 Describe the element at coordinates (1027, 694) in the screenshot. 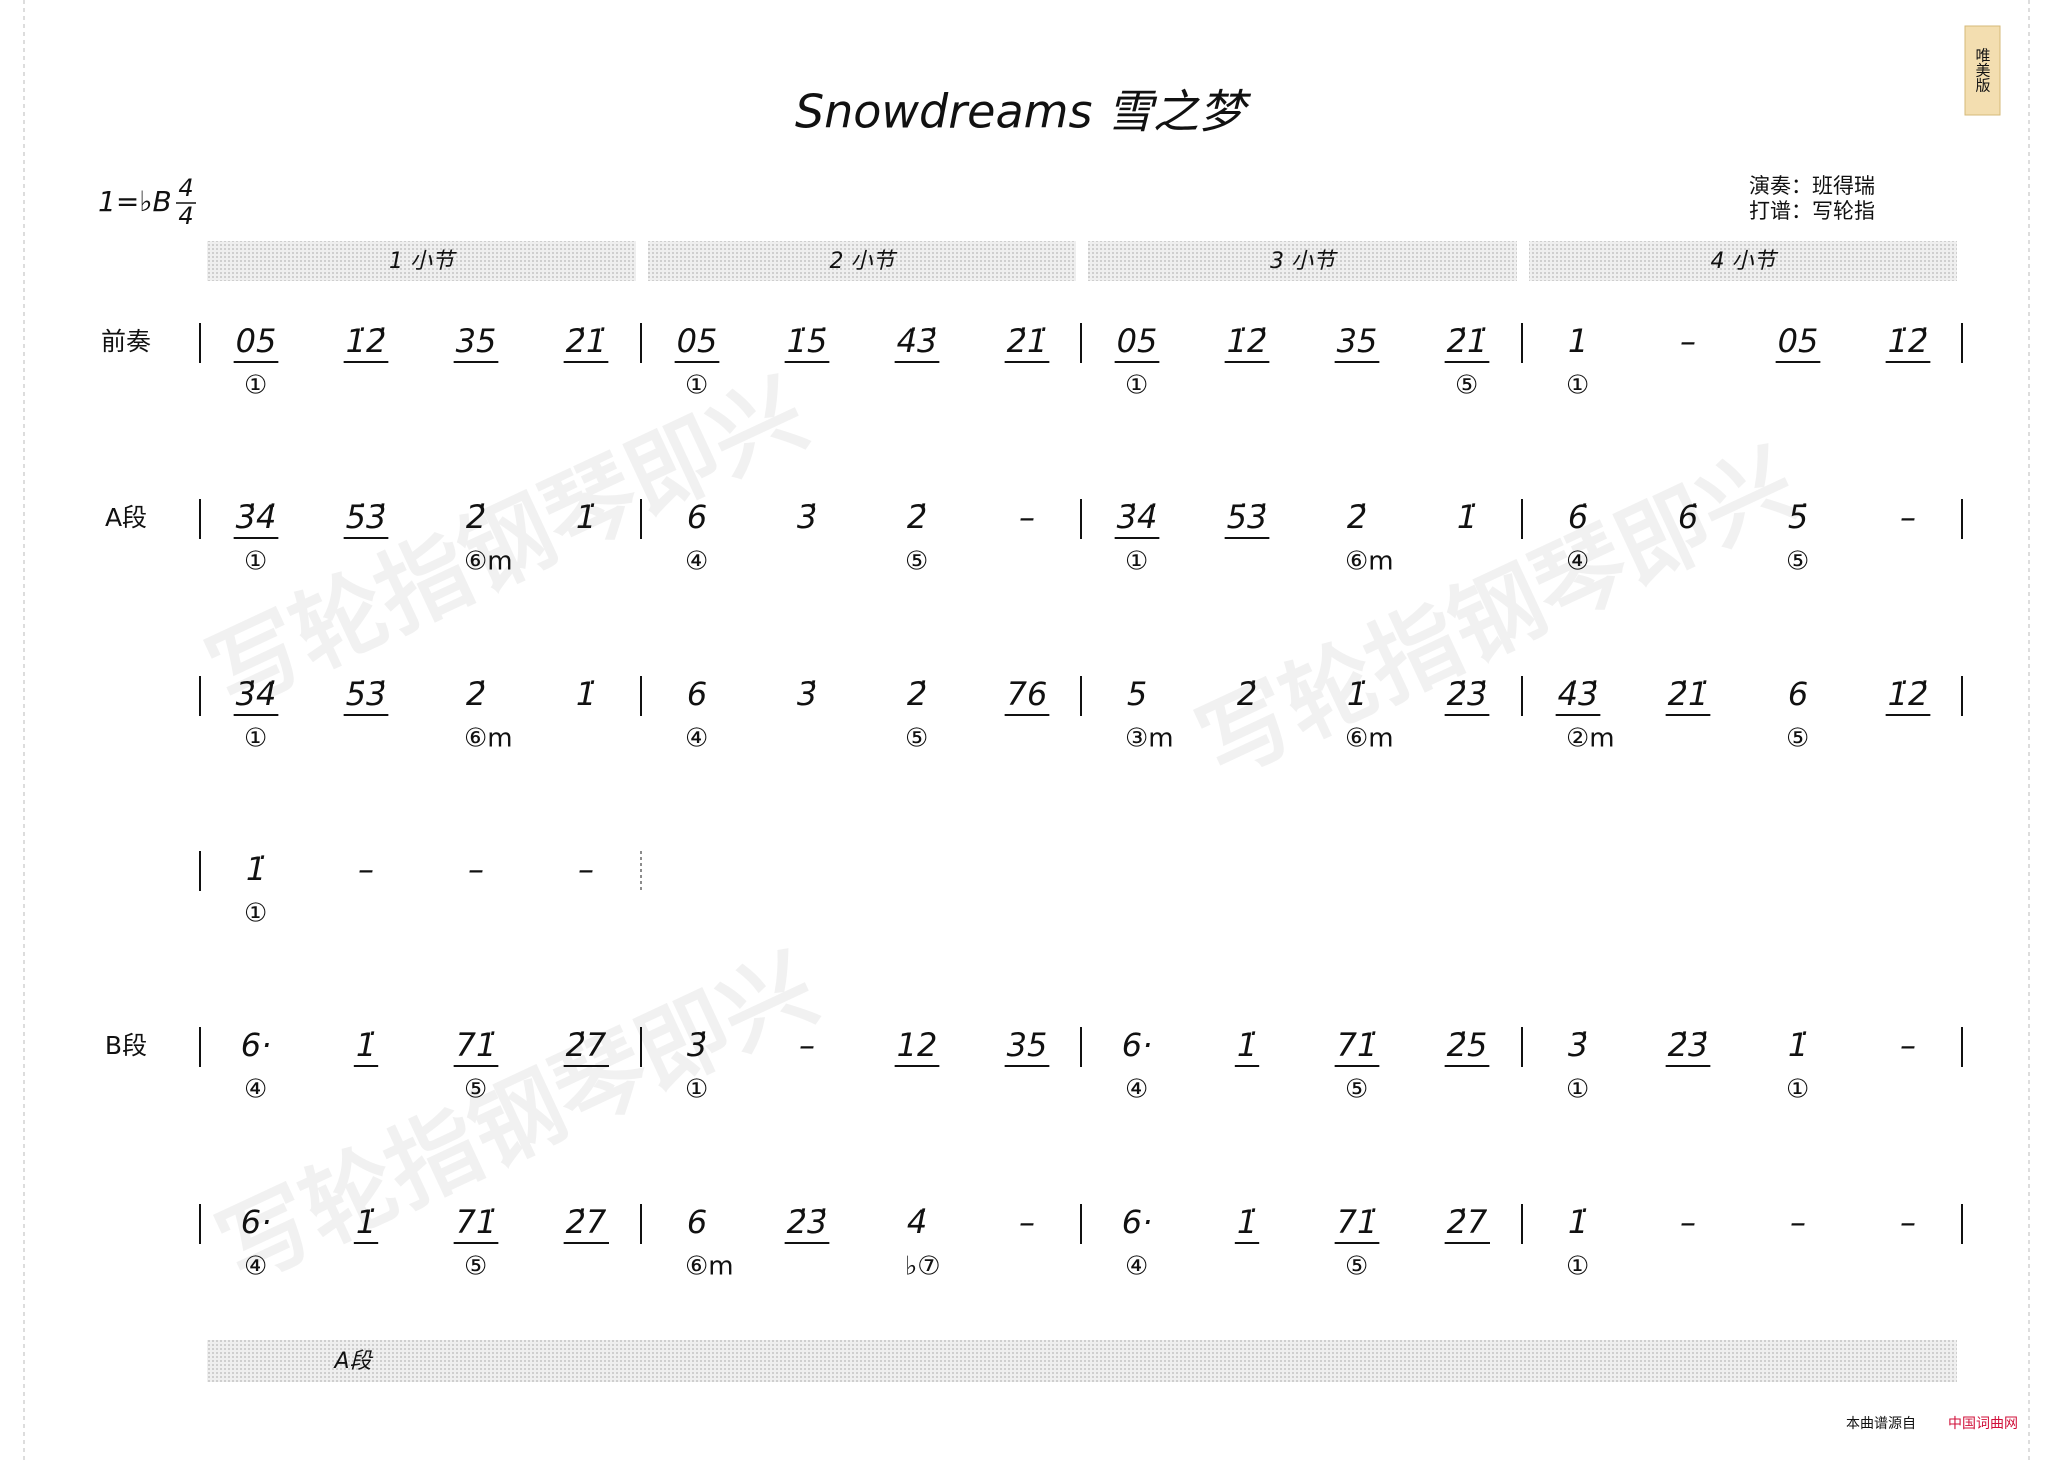

I see `note: 76` at that location.